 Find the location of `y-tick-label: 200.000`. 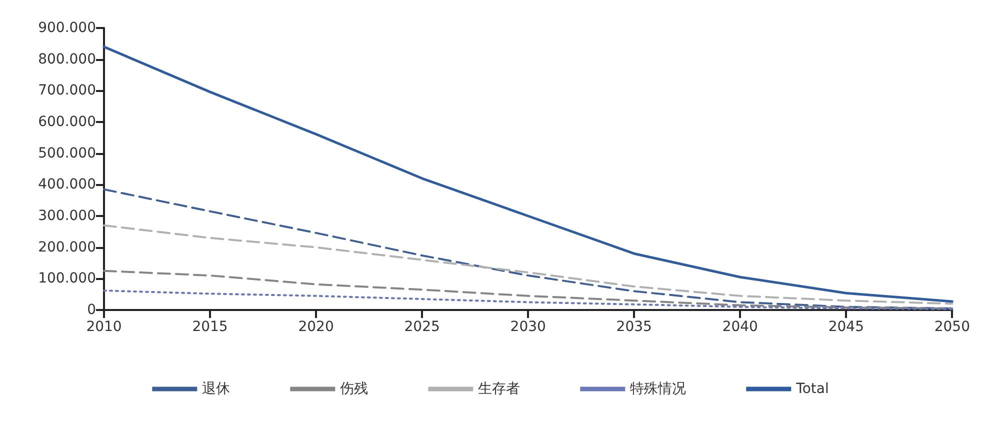

y-tick-label: 200.000 is located at coordinates (67, 247).